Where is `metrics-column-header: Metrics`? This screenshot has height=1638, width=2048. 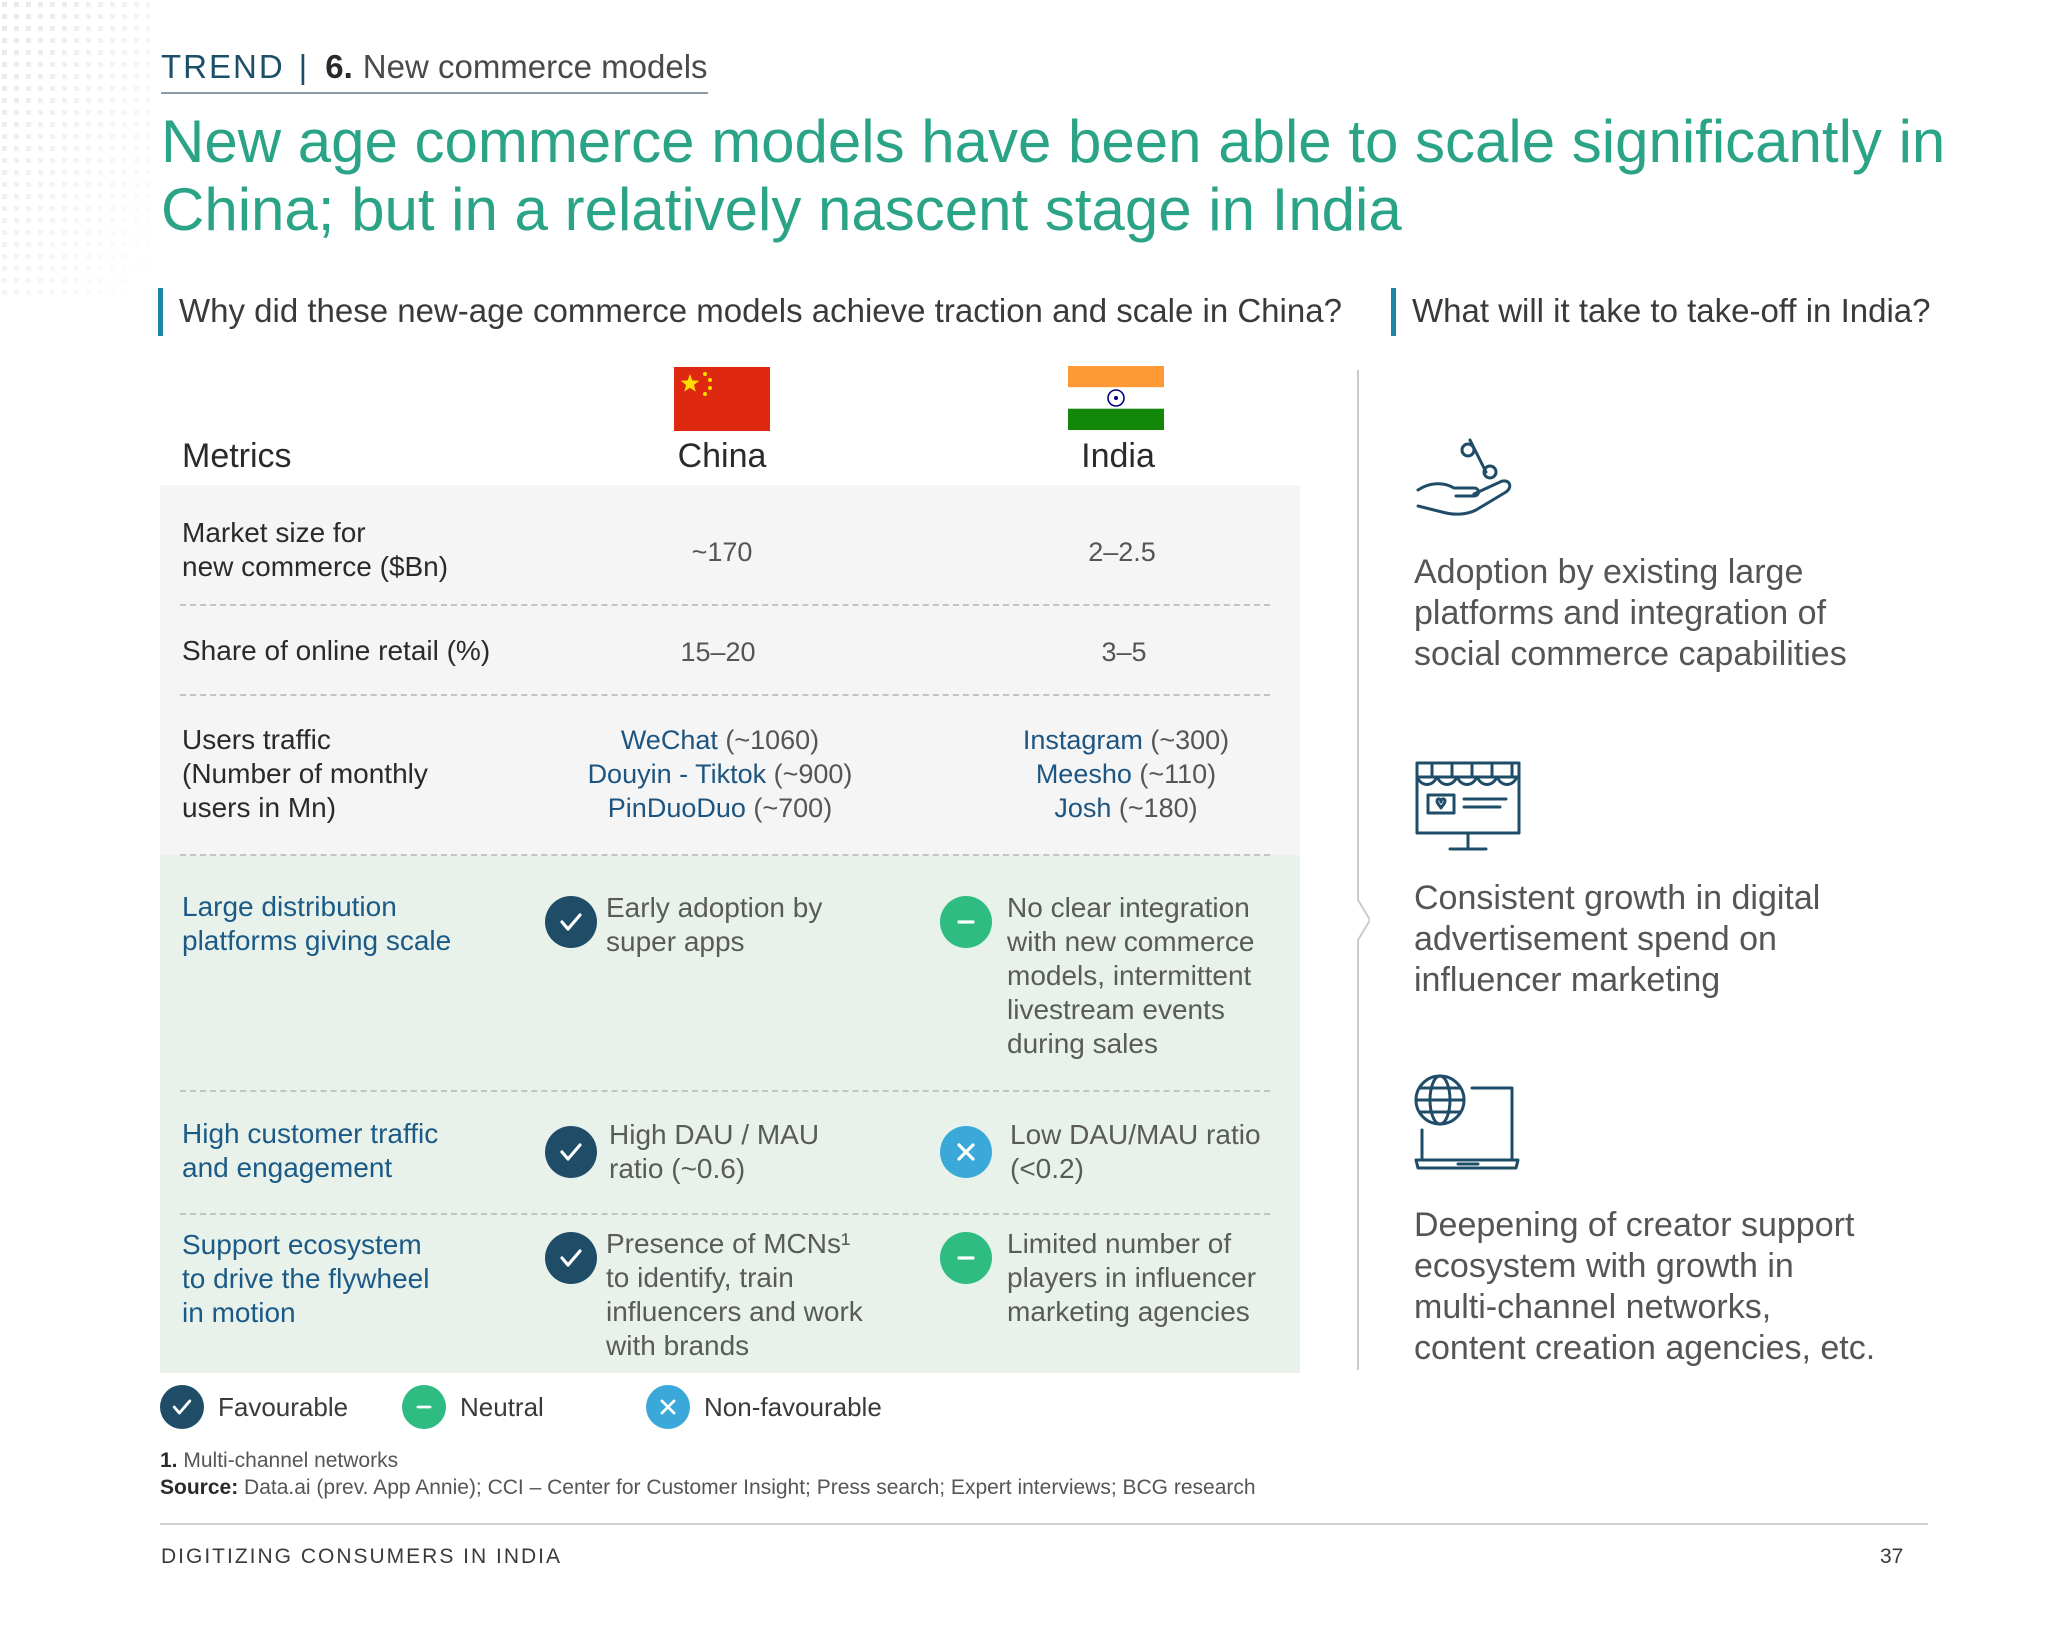 metrics-column-header: Metrics is located at coordinates (237, 456).